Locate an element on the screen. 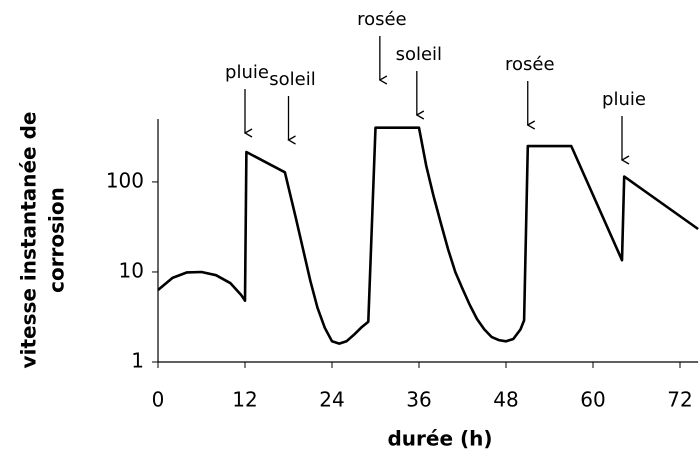 The height and width of the screenshot is (457, 699). y-tick-label: 100 is located at coordinates (125, 180).